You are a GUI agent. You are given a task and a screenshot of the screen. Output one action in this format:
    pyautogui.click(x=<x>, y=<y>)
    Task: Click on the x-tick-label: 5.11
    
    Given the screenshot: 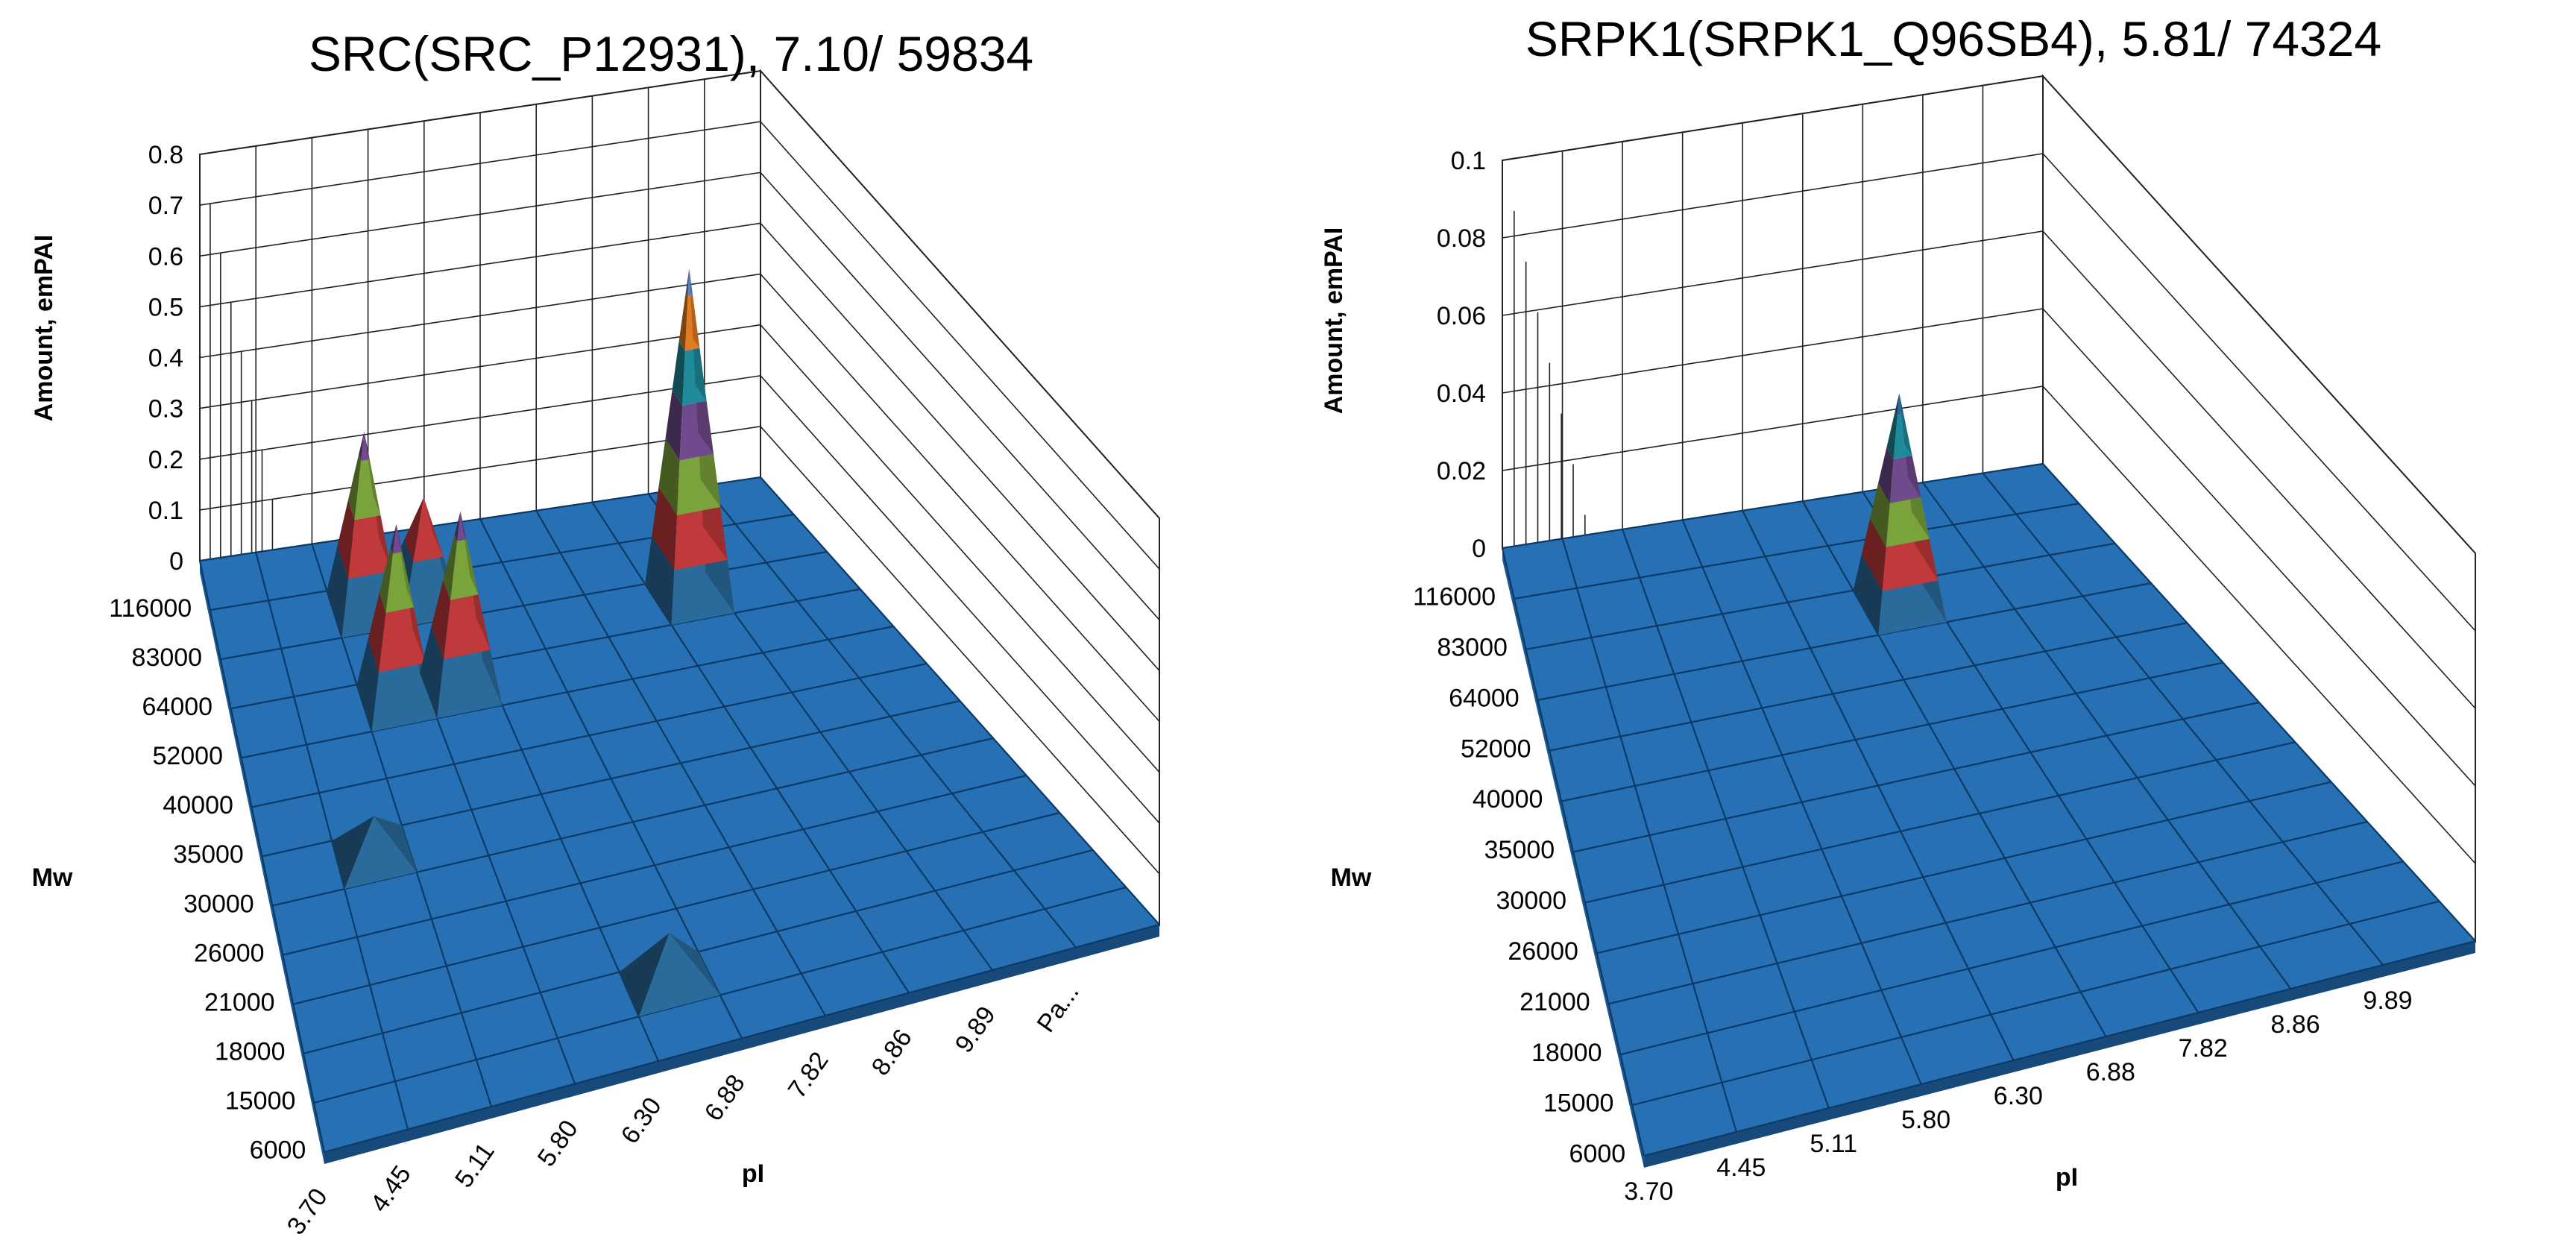 What is the action you would take?
    pyautogui.click(x=1834, y=1144)
    